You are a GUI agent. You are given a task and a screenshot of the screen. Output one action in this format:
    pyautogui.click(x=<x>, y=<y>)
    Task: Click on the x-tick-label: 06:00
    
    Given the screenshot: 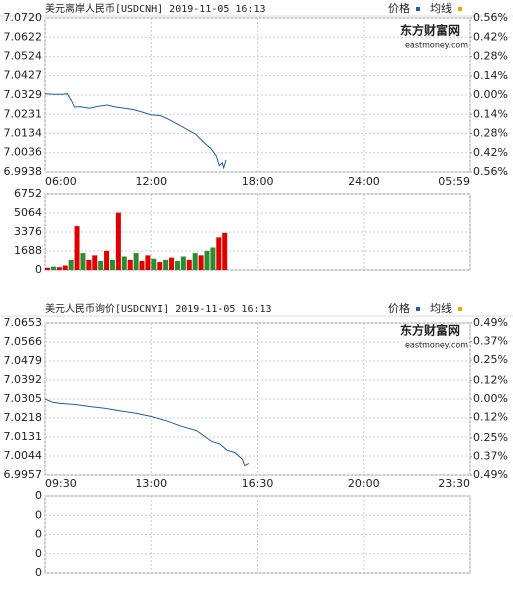 What is the action you would take?
    pyautogui.click(x=61, y=181)
    